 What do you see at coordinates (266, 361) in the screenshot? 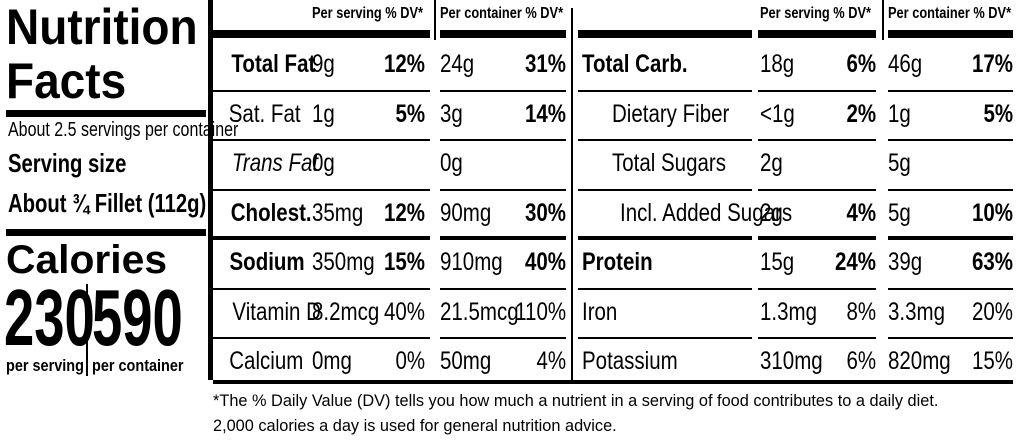
I see `nutrient-name: Calcium` at bounding box center [266, 361].